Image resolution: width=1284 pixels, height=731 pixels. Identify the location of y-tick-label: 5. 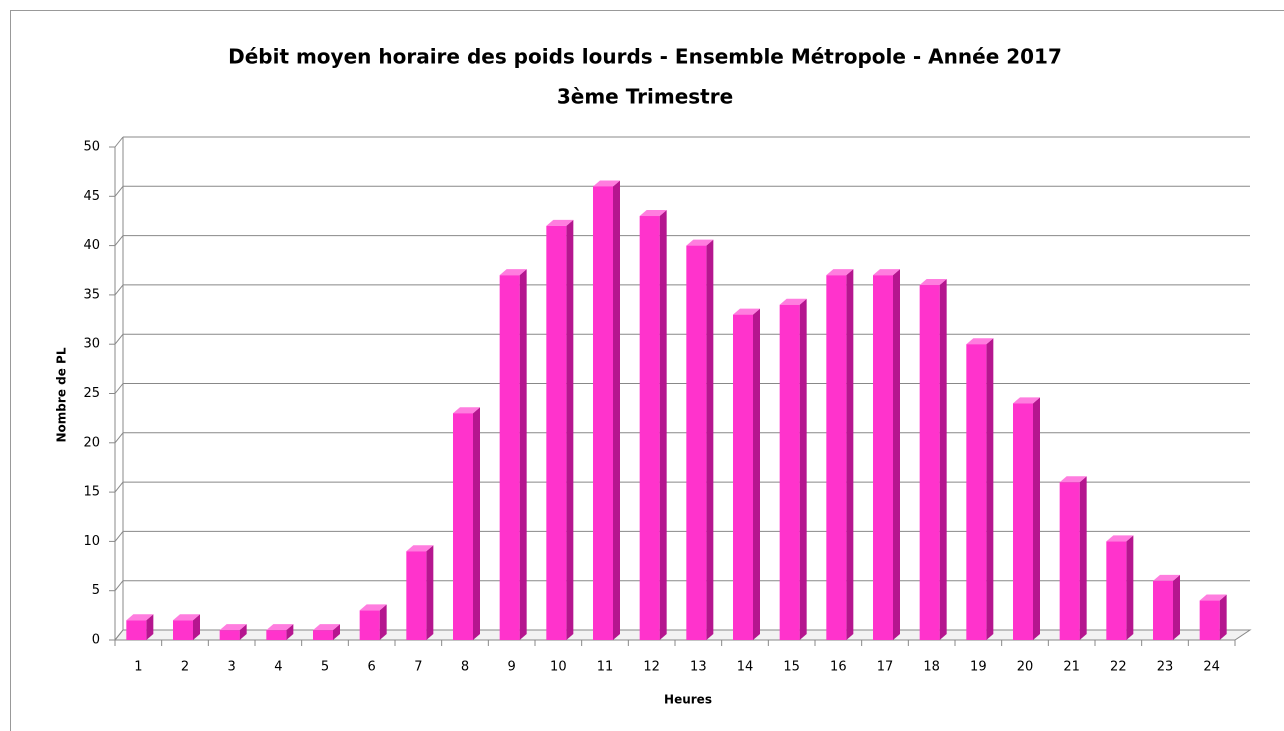
(96, 590).